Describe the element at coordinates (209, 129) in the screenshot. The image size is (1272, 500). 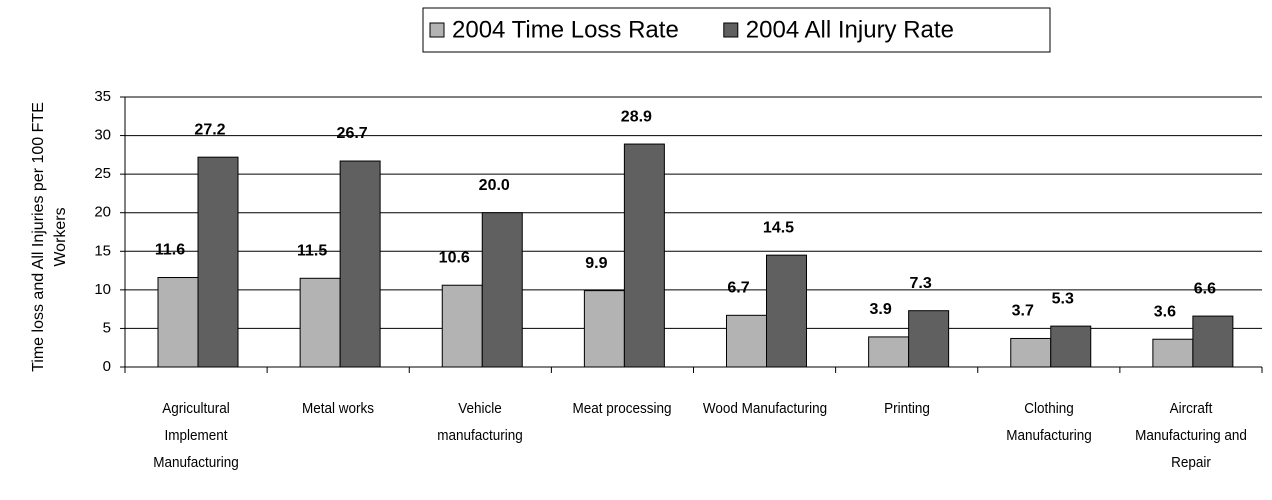
I see `value-label: 27.2` at that location.